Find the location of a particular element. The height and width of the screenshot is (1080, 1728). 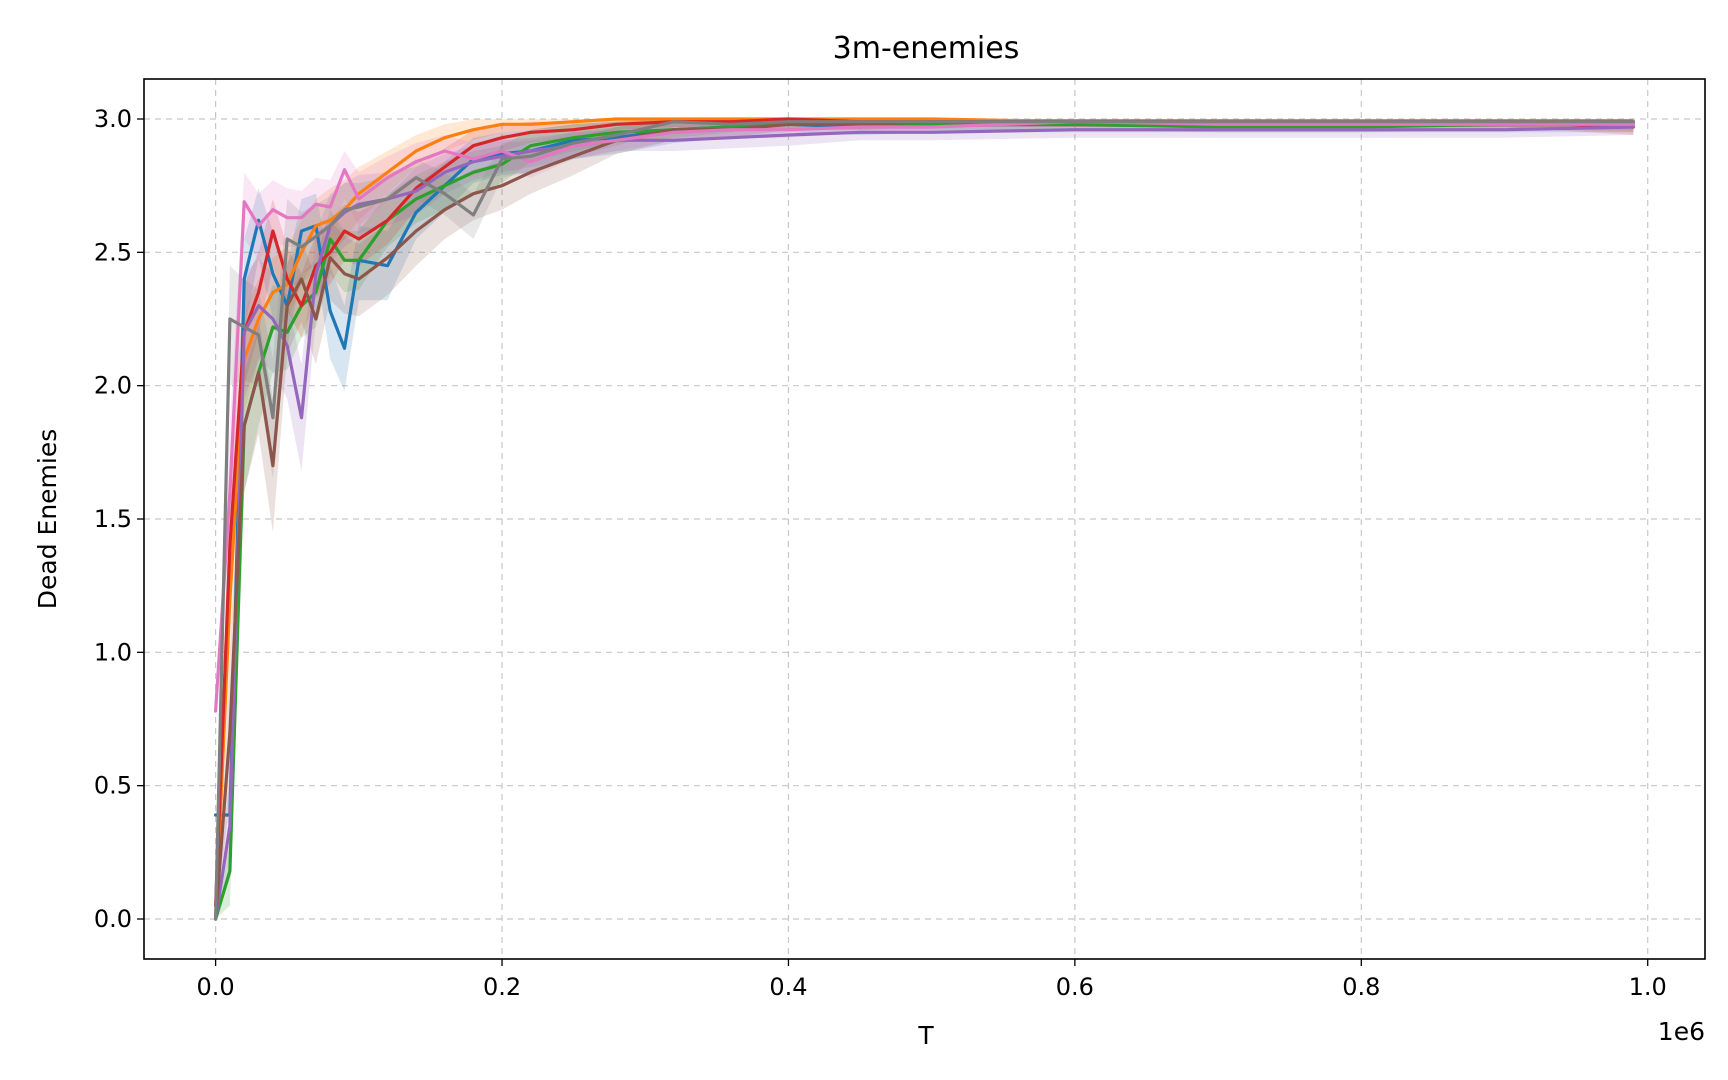

x-axis-ticks: 0.0 0.2 0.4 0.6 0.8 1.0 is located at coordinates (932, 980).